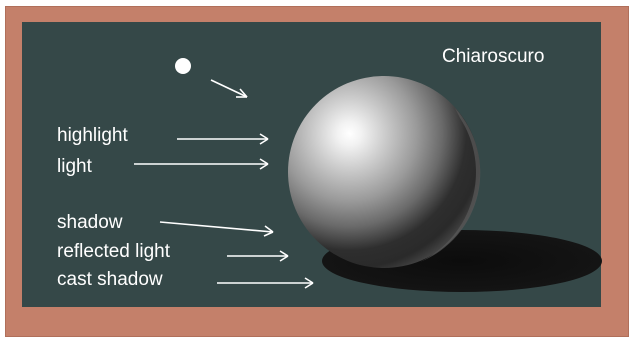 The width and height of the screenshot is (631, 339). Describe the element at coordinates (258, 256) in the screenshot. I see `arrow-reflected-light` at that location.